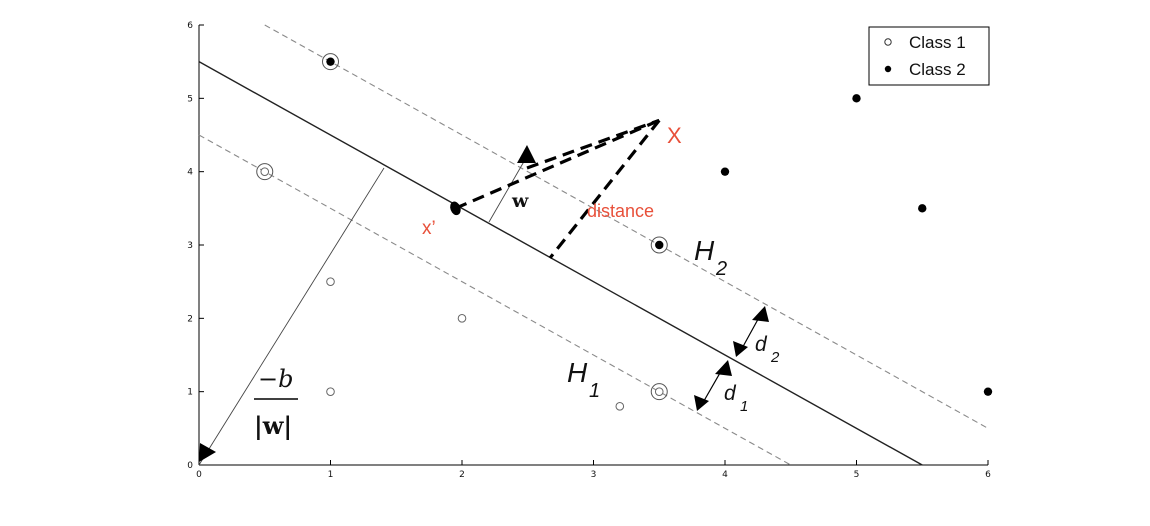 Image resolution: width=1150 pixels, height=526 pixels. I want to click on distance-label: distance, so click(620, 211).